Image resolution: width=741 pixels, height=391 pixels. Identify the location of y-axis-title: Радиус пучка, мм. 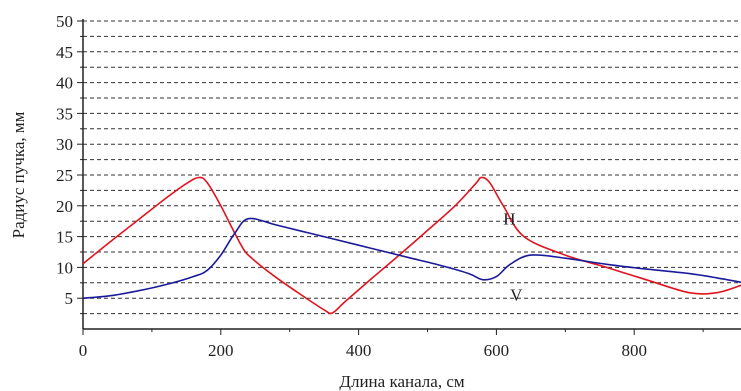
(18, 174).